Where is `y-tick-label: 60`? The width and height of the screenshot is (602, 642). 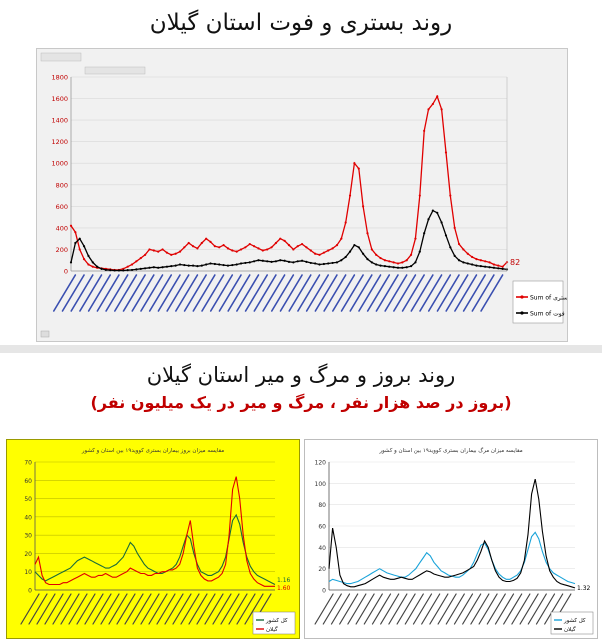 y-tick-label: 60 is located at coordinates (322, 527).